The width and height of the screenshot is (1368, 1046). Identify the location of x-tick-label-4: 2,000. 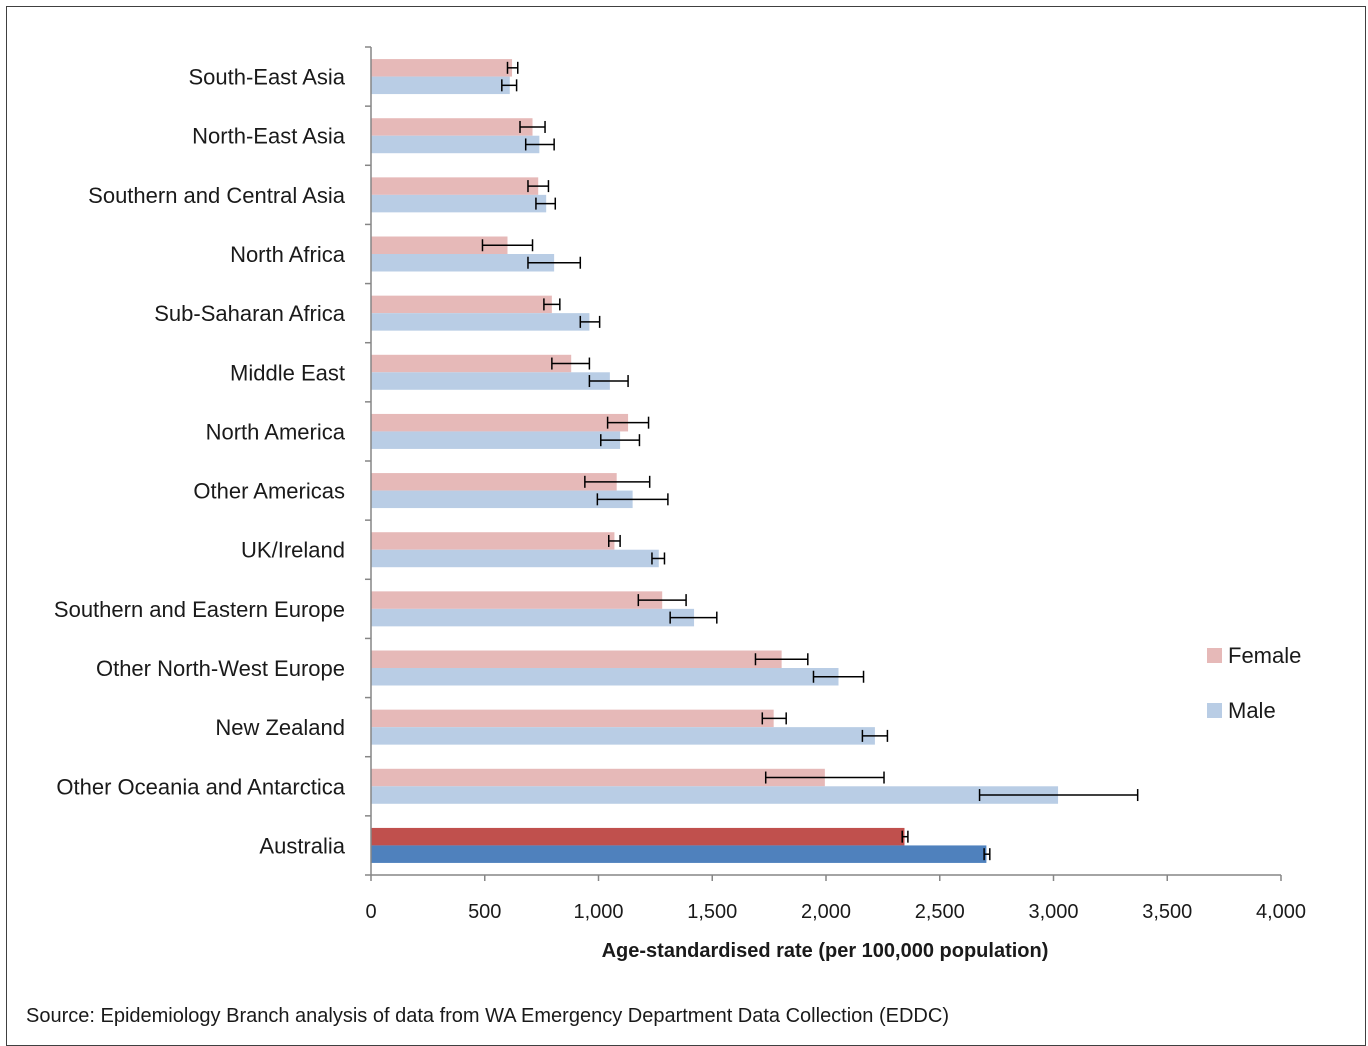
(826, 912).